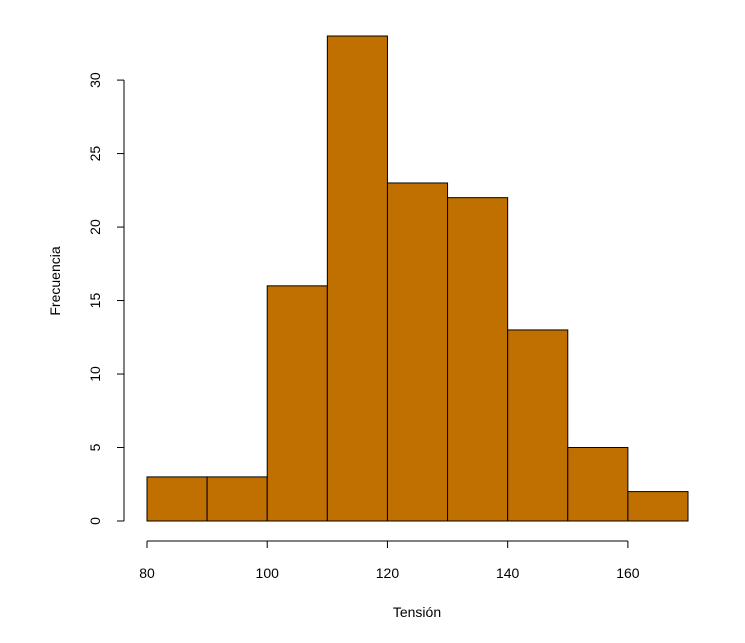  What do you see at coordinates (95, 374) in the screenshot?
I see `y-tick-label: 10` at bounding box center [95, 374].